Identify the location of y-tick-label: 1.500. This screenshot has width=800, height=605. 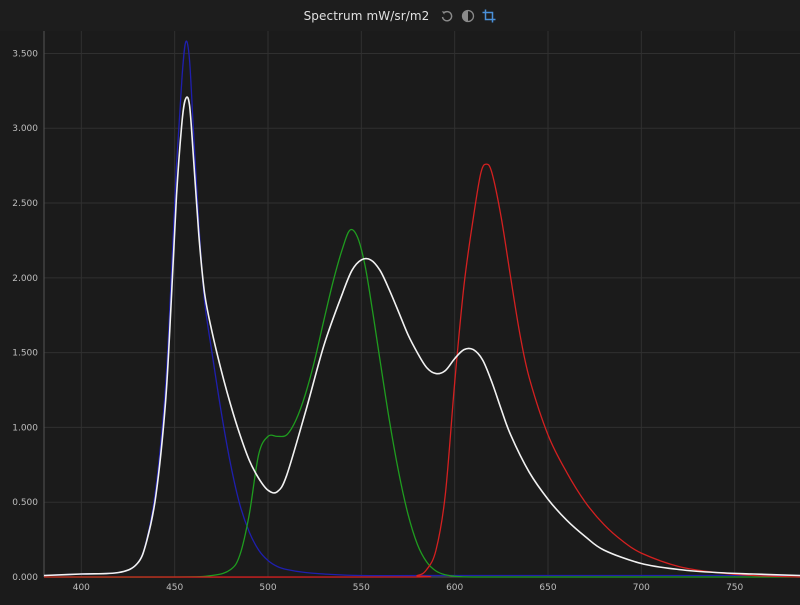
(25, 354).